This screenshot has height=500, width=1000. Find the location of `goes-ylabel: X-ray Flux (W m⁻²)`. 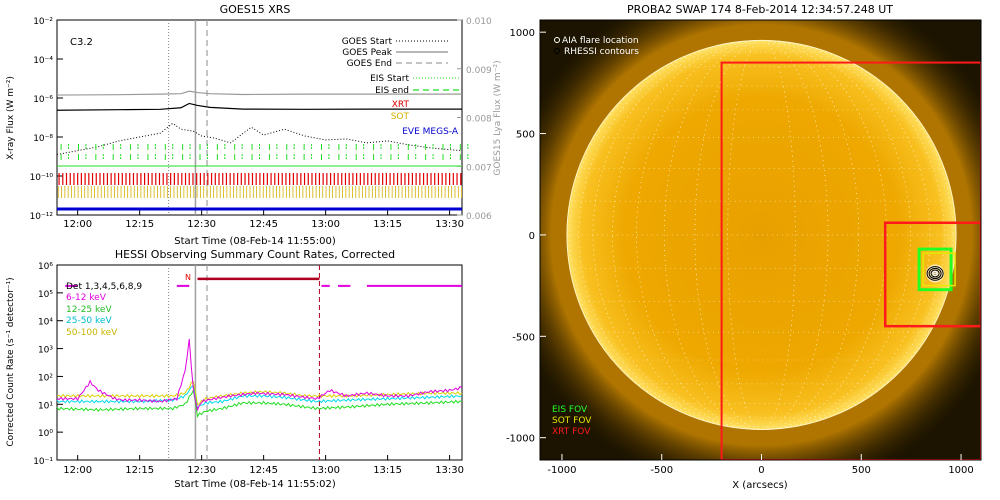

goes-ylabel: X-ray Flux (W m⁻²) is located at coordinates (11, 118).